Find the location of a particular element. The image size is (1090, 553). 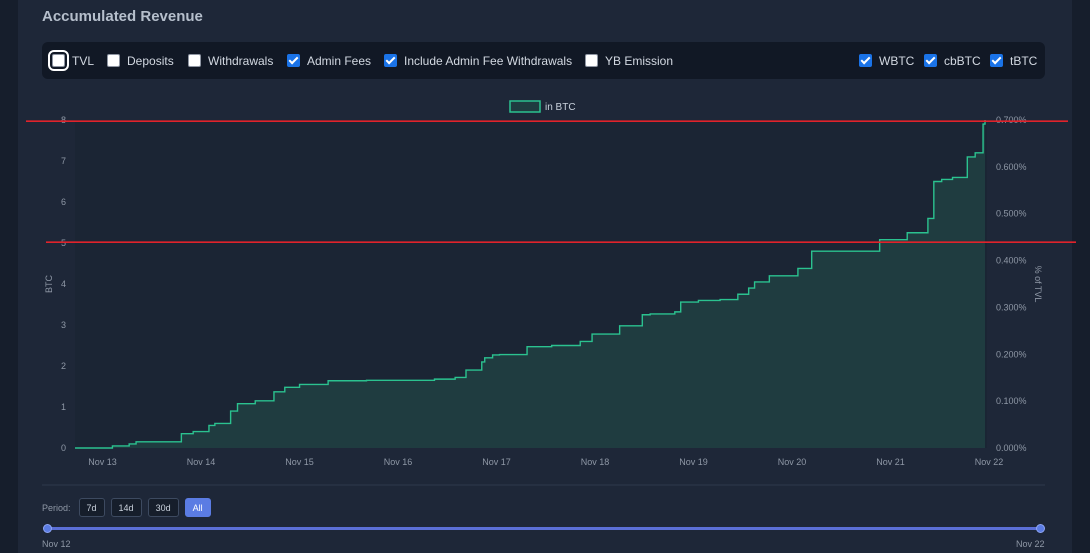

y-tick-label: 6 is located at coordinates (63, 202).